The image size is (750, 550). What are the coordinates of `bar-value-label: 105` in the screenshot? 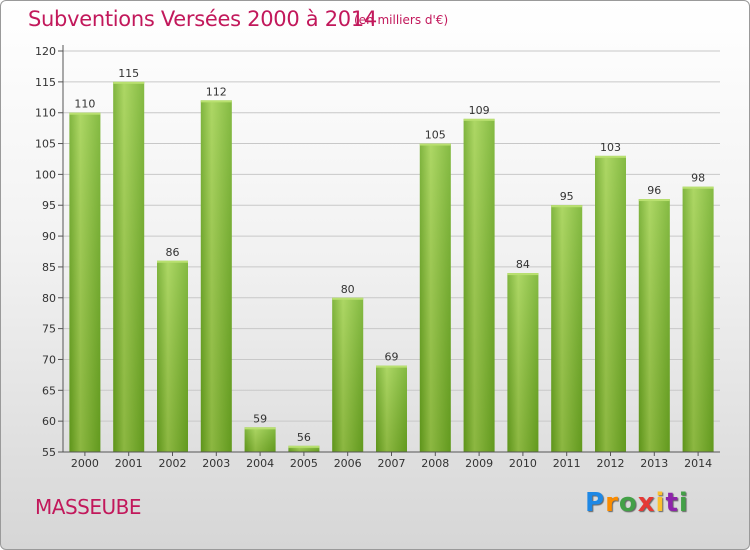 It's located at (435, 135).